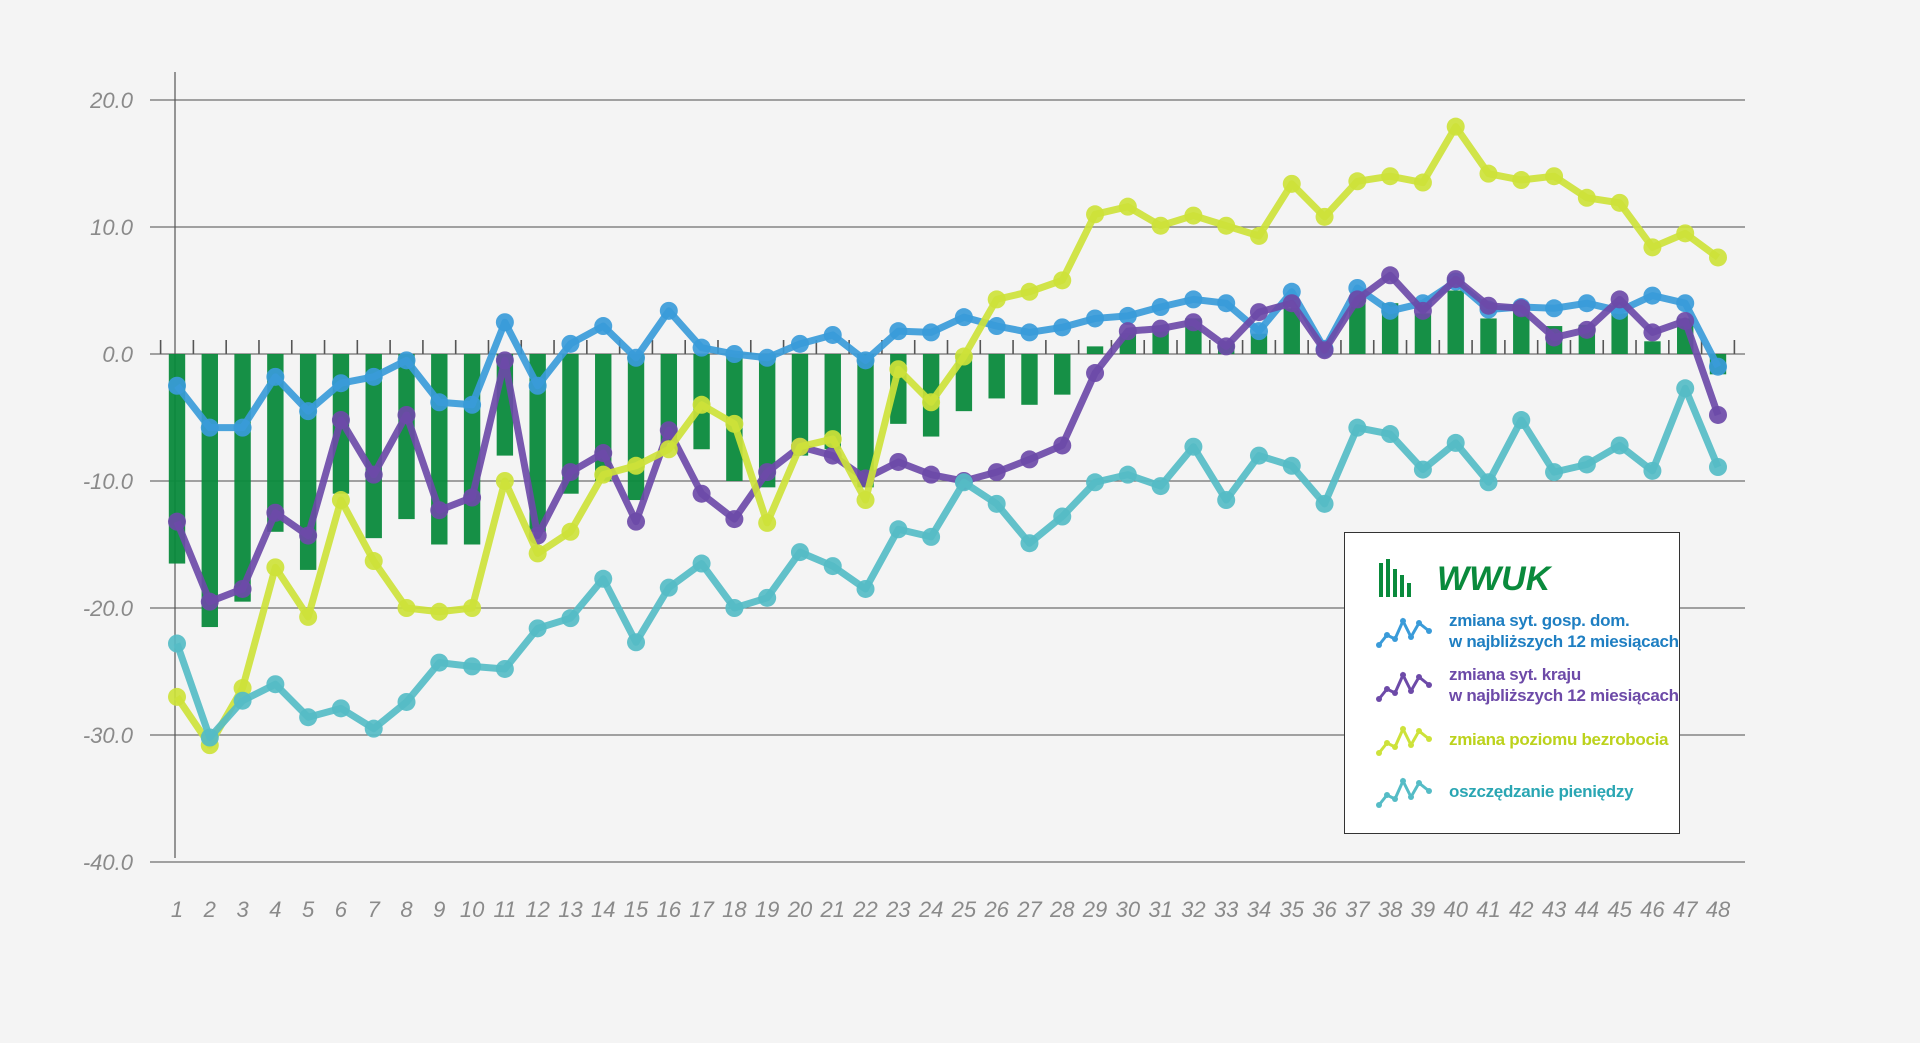 The height and width of the screenshot is (1043, 1920). Describe the element at coordinates (1324, 909) in the screenshot. I see `x-tick-label: 36` at that location.